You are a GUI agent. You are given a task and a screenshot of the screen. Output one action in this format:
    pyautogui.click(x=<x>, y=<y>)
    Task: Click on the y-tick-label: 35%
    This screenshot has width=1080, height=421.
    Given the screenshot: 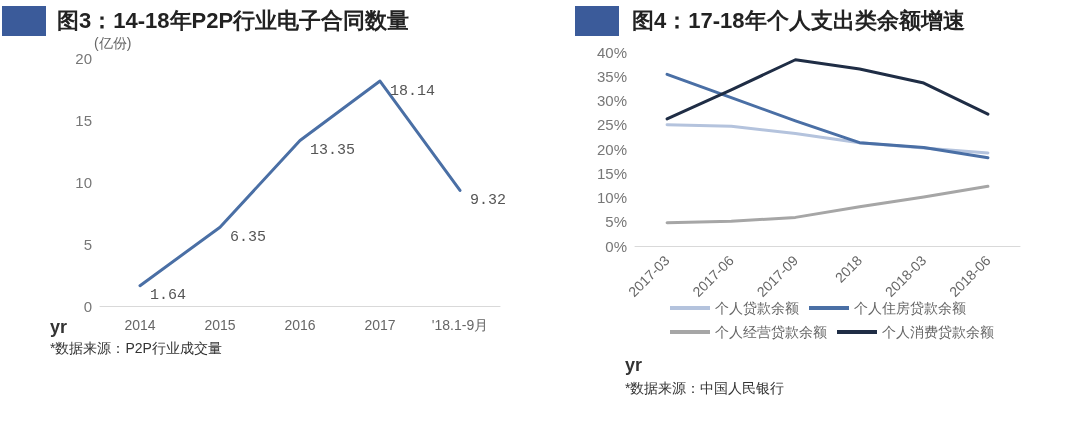 What is the action you would take?
    pyautogui.click(x=611, y=76)
    